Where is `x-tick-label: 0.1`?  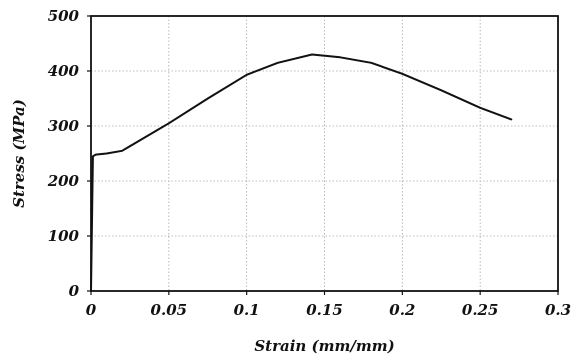 x-tick-label: 0.1 is located at coordinates (247, 310).